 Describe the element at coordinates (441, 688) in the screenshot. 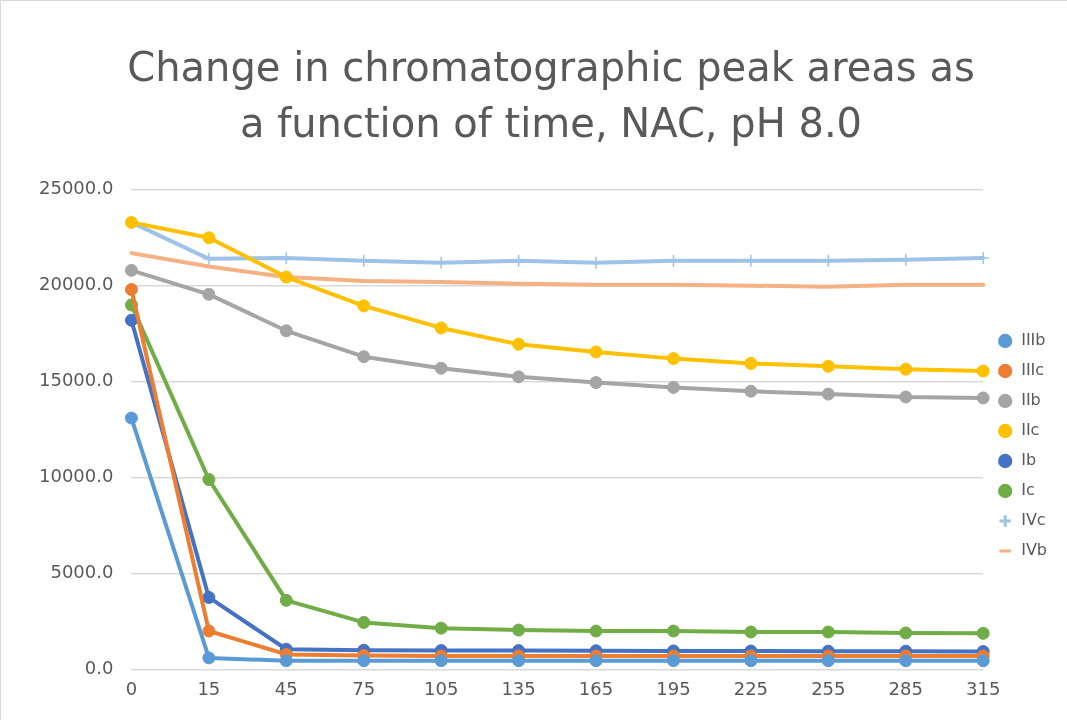

I see `x-tick-label: 105` at that location.